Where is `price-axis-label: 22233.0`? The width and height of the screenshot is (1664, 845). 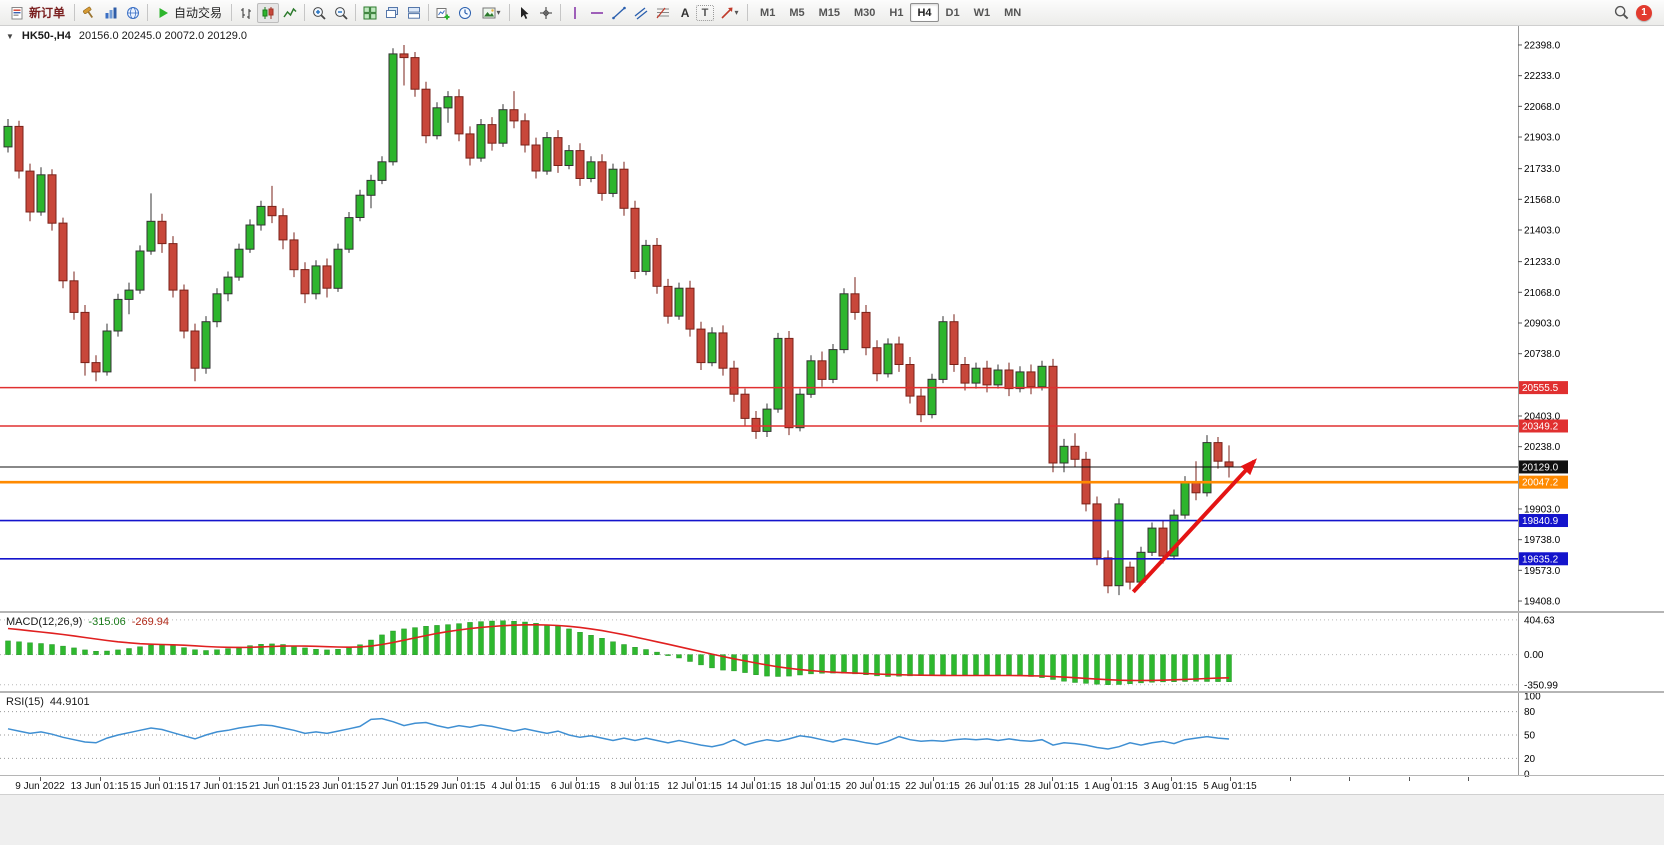 price-axis-label: 22233.0 is located at coordinates (1542, 76).